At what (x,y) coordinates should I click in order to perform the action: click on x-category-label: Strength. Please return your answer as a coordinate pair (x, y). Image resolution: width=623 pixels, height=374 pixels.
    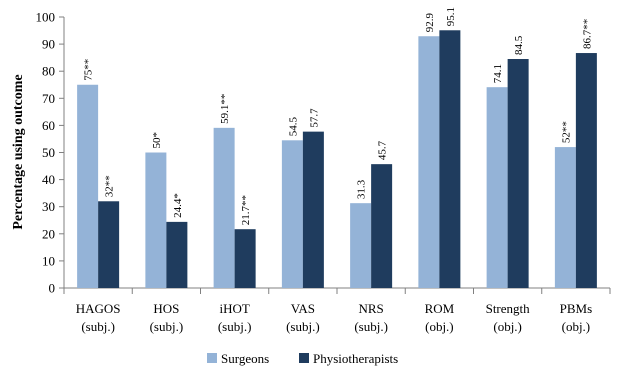
    Looking at the image, I should click on (508, 308).